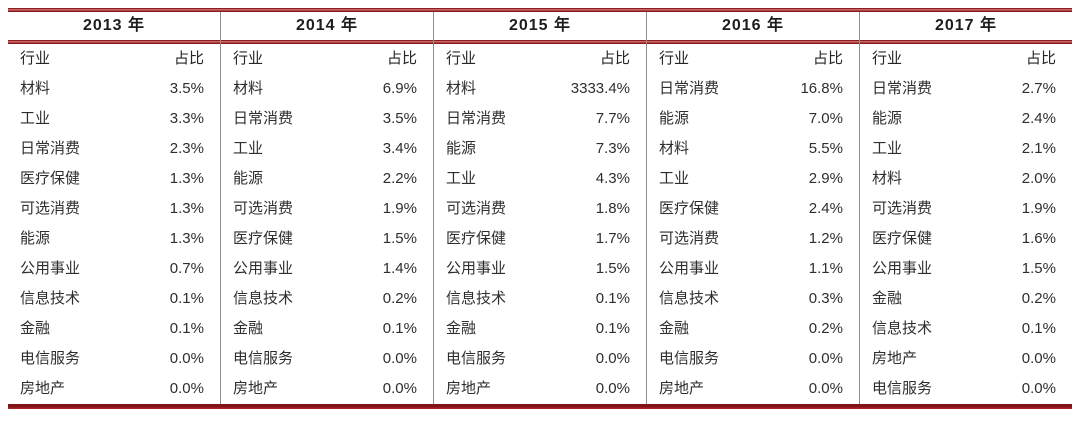 This screenshot has height=421, width=1080. Describe the element at coordinates (1038, 208) in the screenshot. I see `share-cell: 1.9%` at that location.